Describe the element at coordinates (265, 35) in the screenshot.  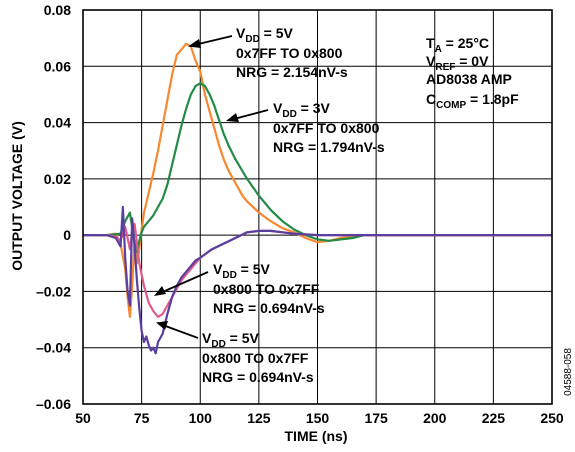
I see `annotation-5v-rising-vdd: VDD = 5V` at that location.